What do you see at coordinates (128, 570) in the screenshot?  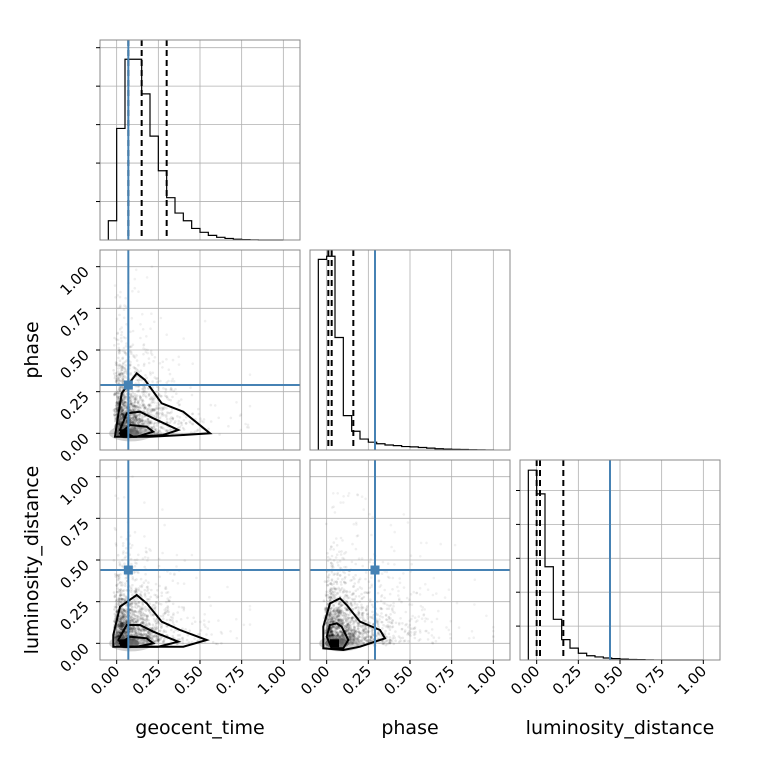 I see `truth-marker` at bounding box center [128, 570].